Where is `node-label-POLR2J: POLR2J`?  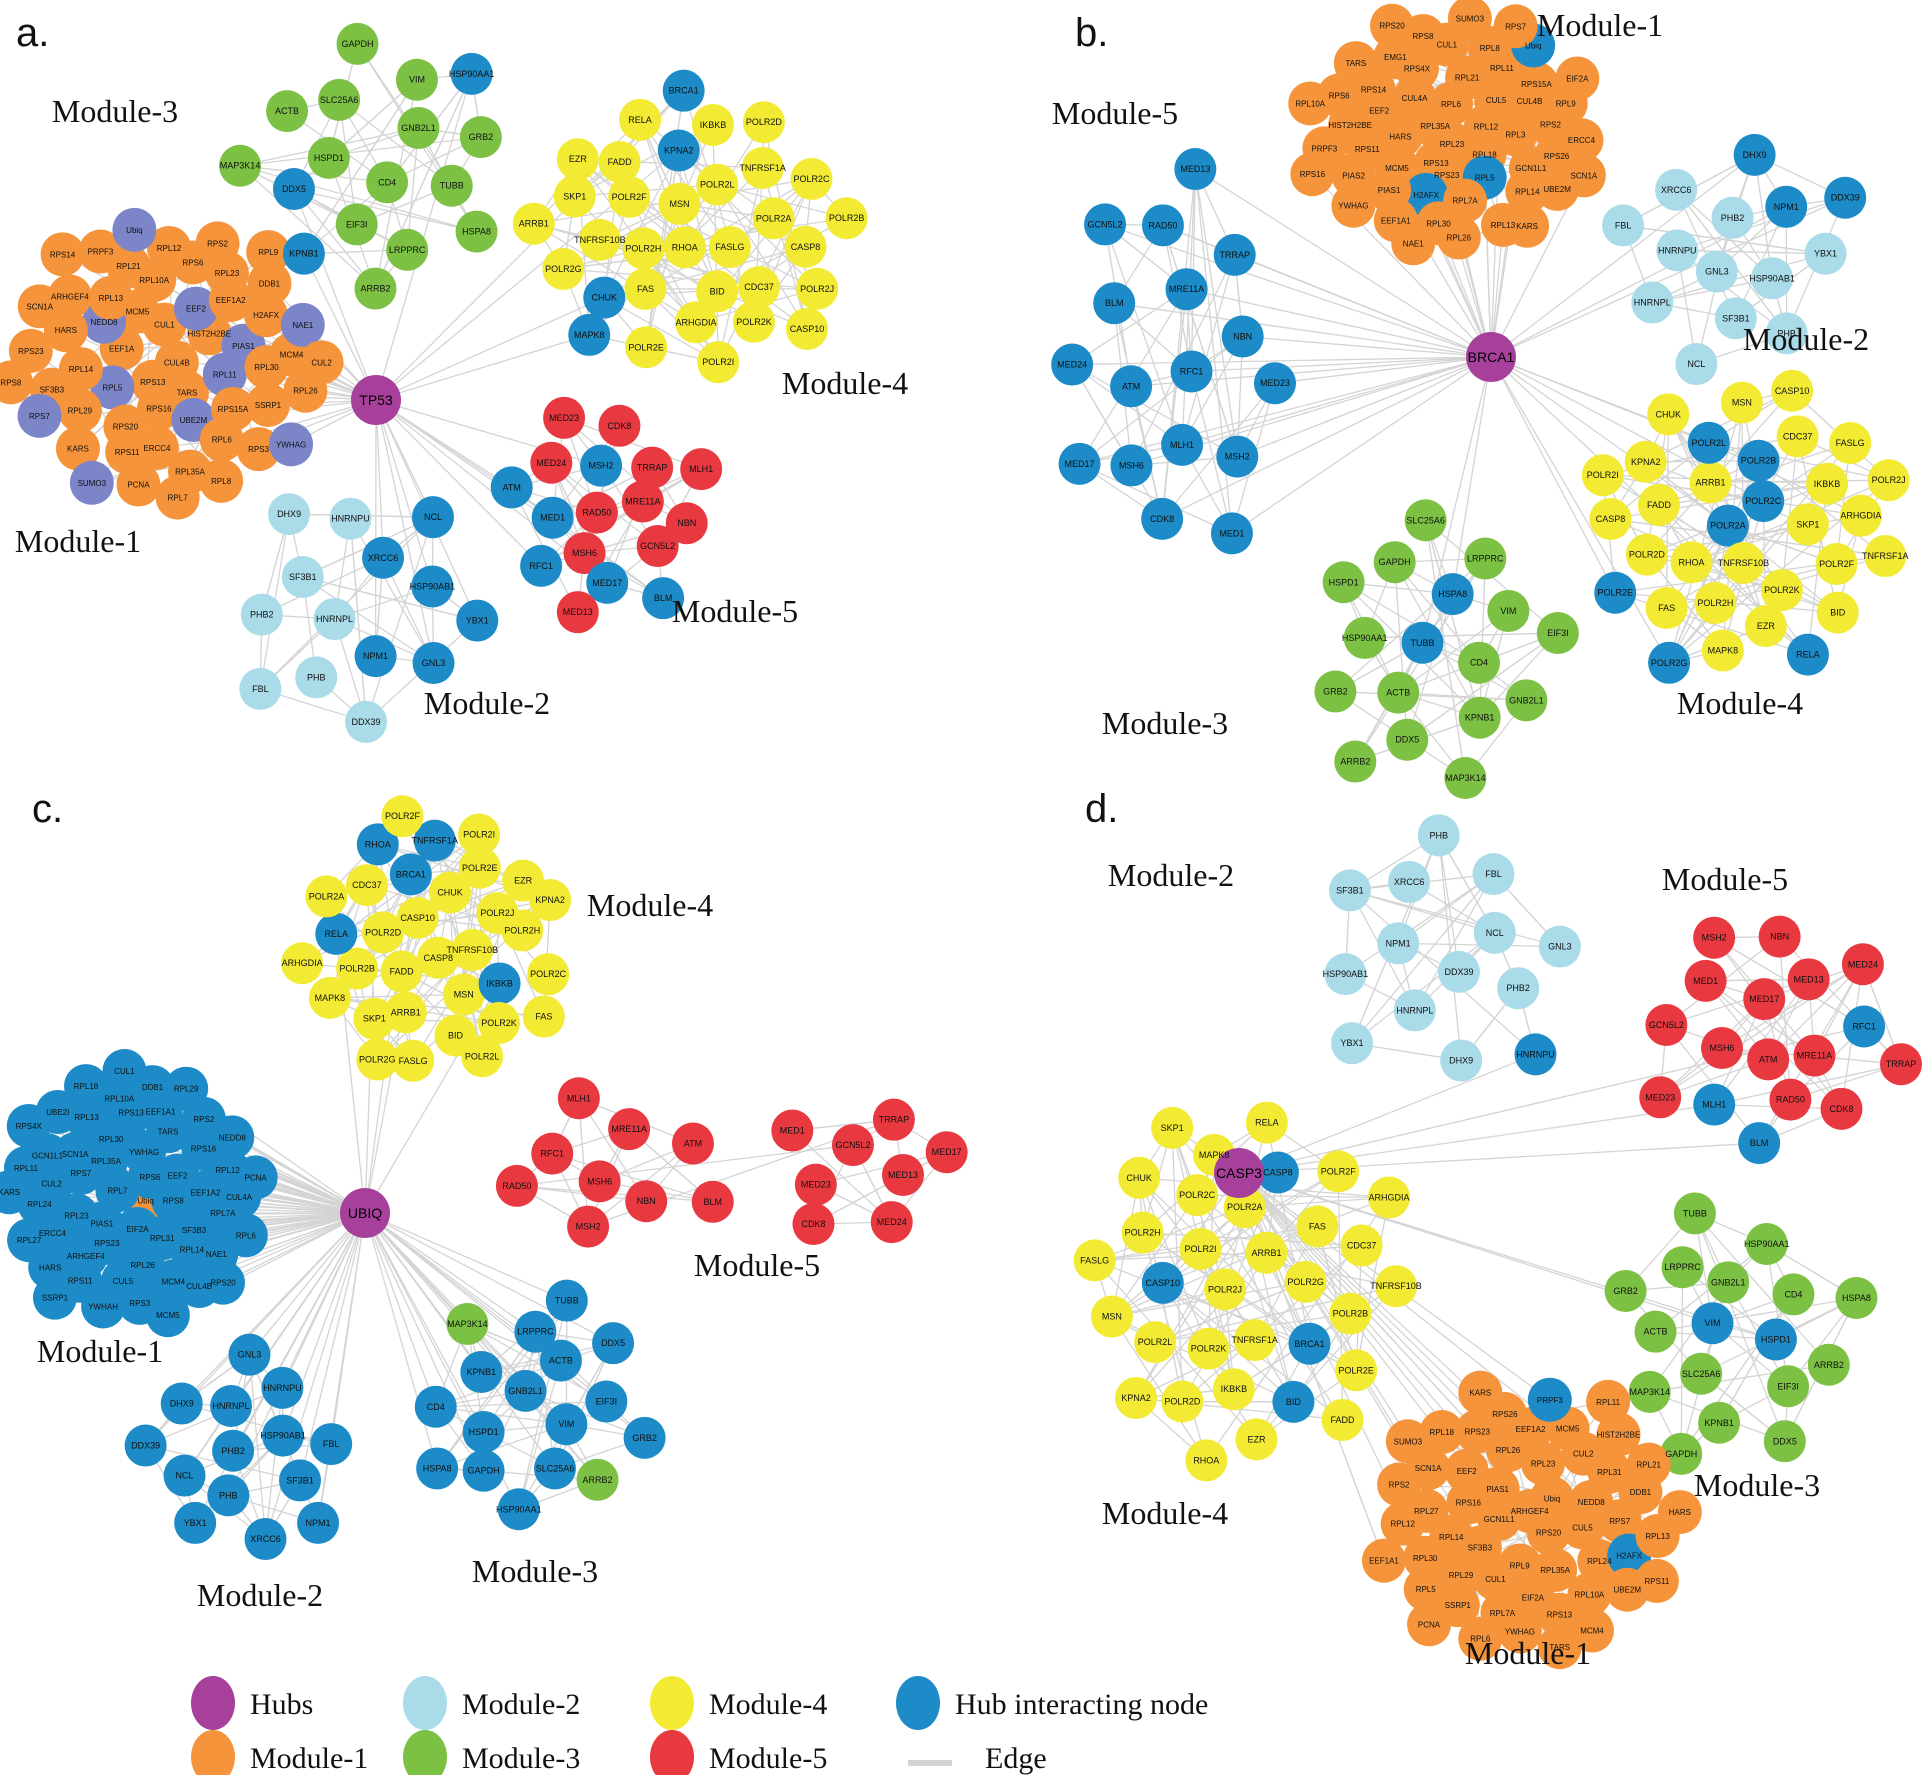
node-label-POLR2J: POLR2J is located at coordinates (1889, 480).